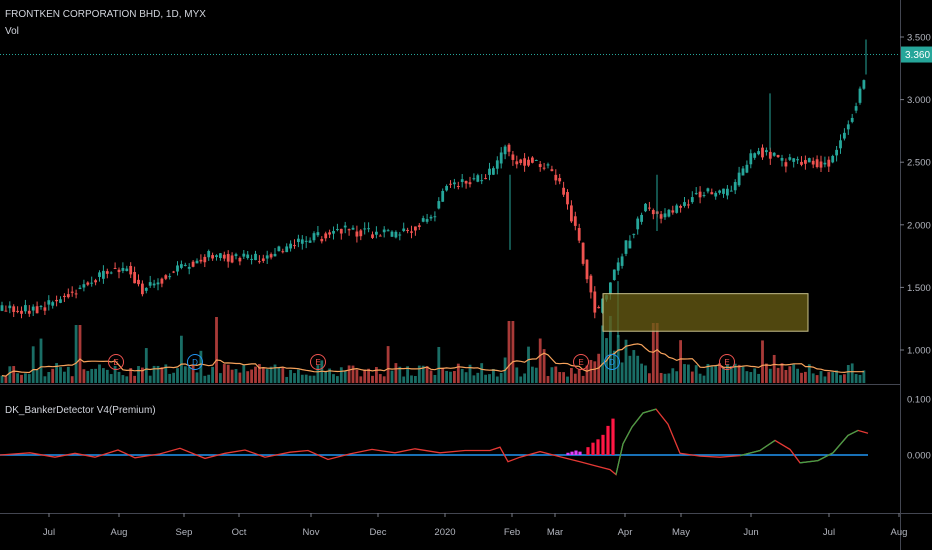  I want to click on last-price-label: 3.360, so click(917, 55).